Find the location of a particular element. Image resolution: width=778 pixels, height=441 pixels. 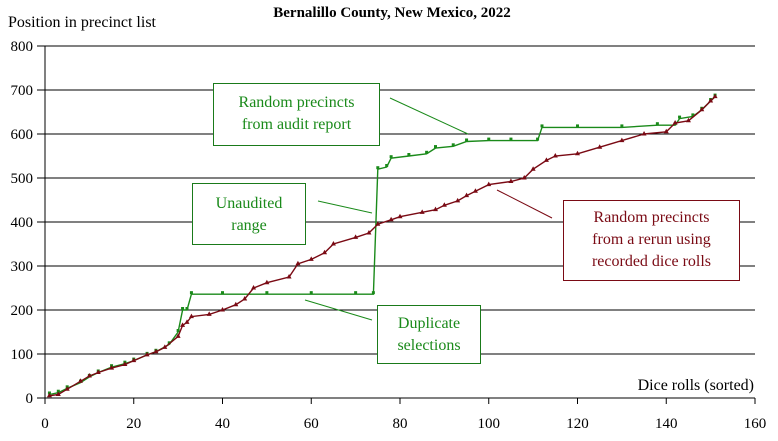

y-tick-label: 300 is located at coordinates (22, 267).